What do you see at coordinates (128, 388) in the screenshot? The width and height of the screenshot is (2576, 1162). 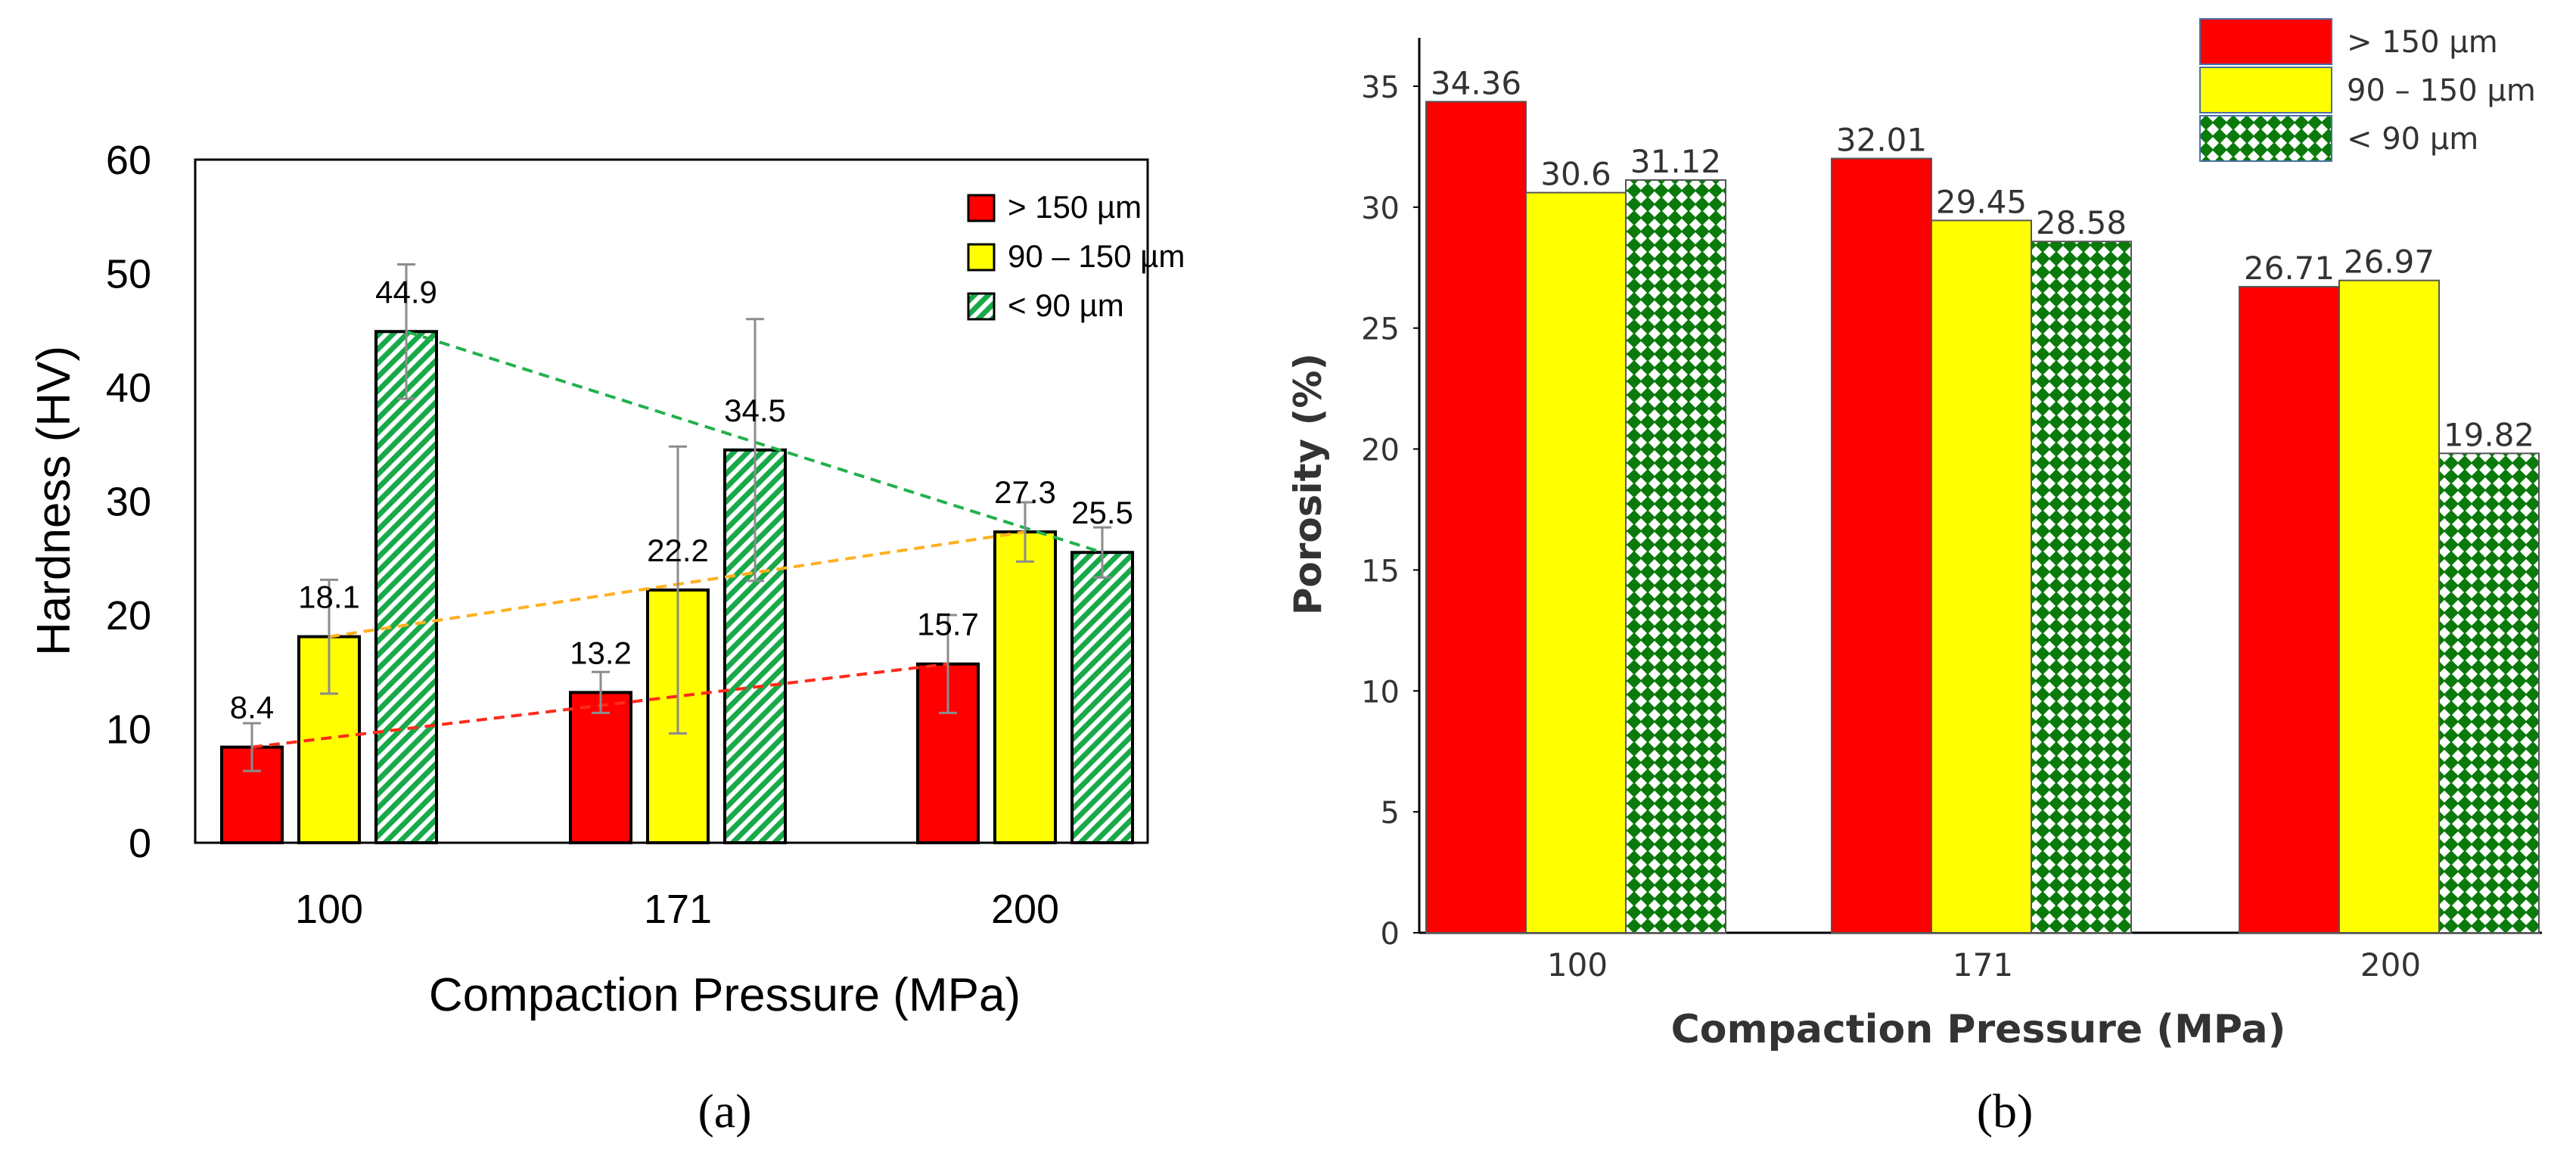 I see `y-tick-label: 40` at bounding box center [128, 388].